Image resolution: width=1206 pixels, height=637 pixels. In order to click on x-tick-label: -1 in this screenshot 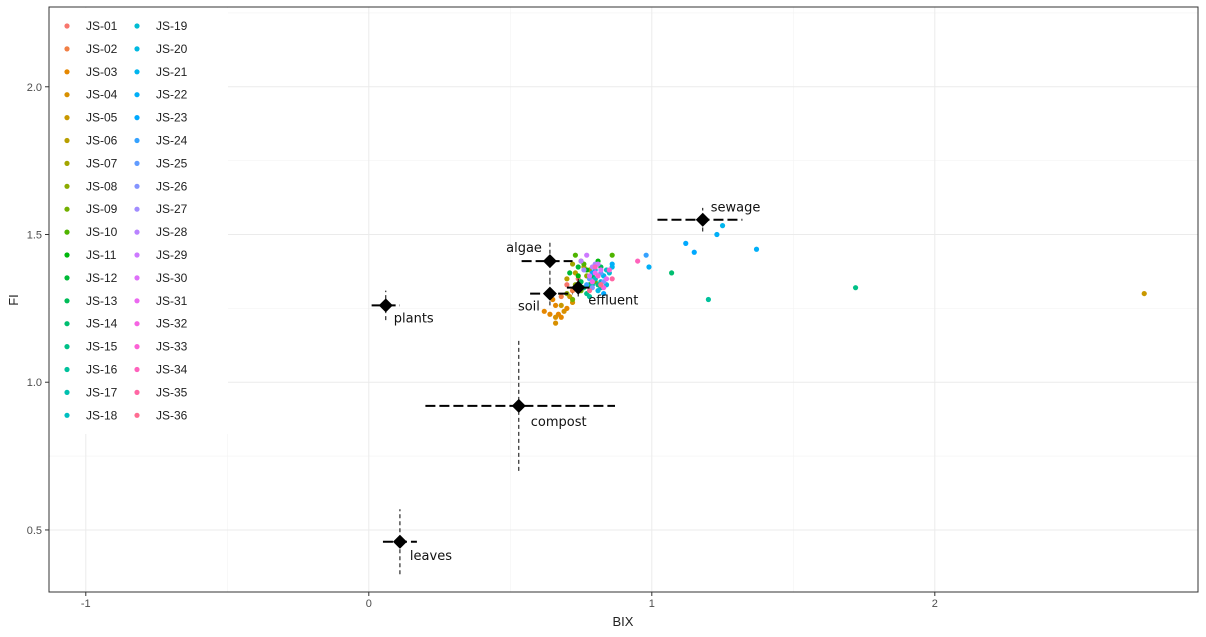, I will do `click(86, 604)`.